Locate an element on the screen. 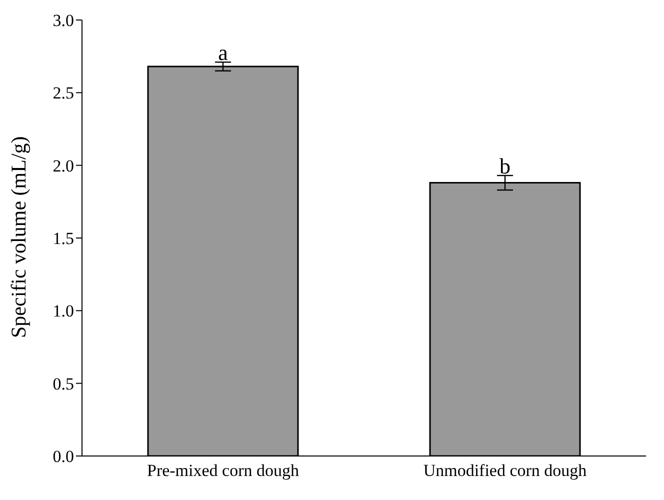 This screenshot has height=500, width=664. x-tick-label: Unmodified corn dough is located at coordinates (505, 470).